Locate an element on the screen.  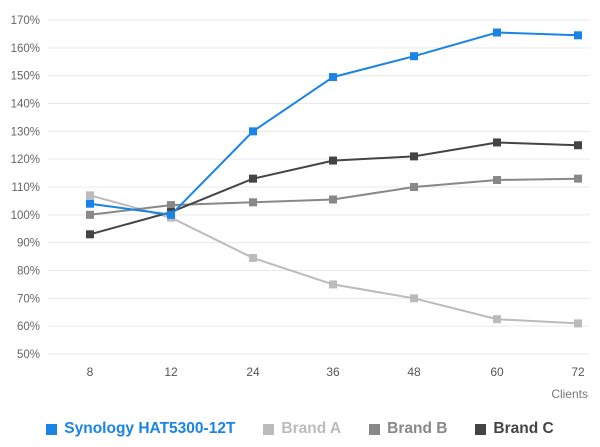
y-tick-label: 140% is located at coordinates (25, 105).